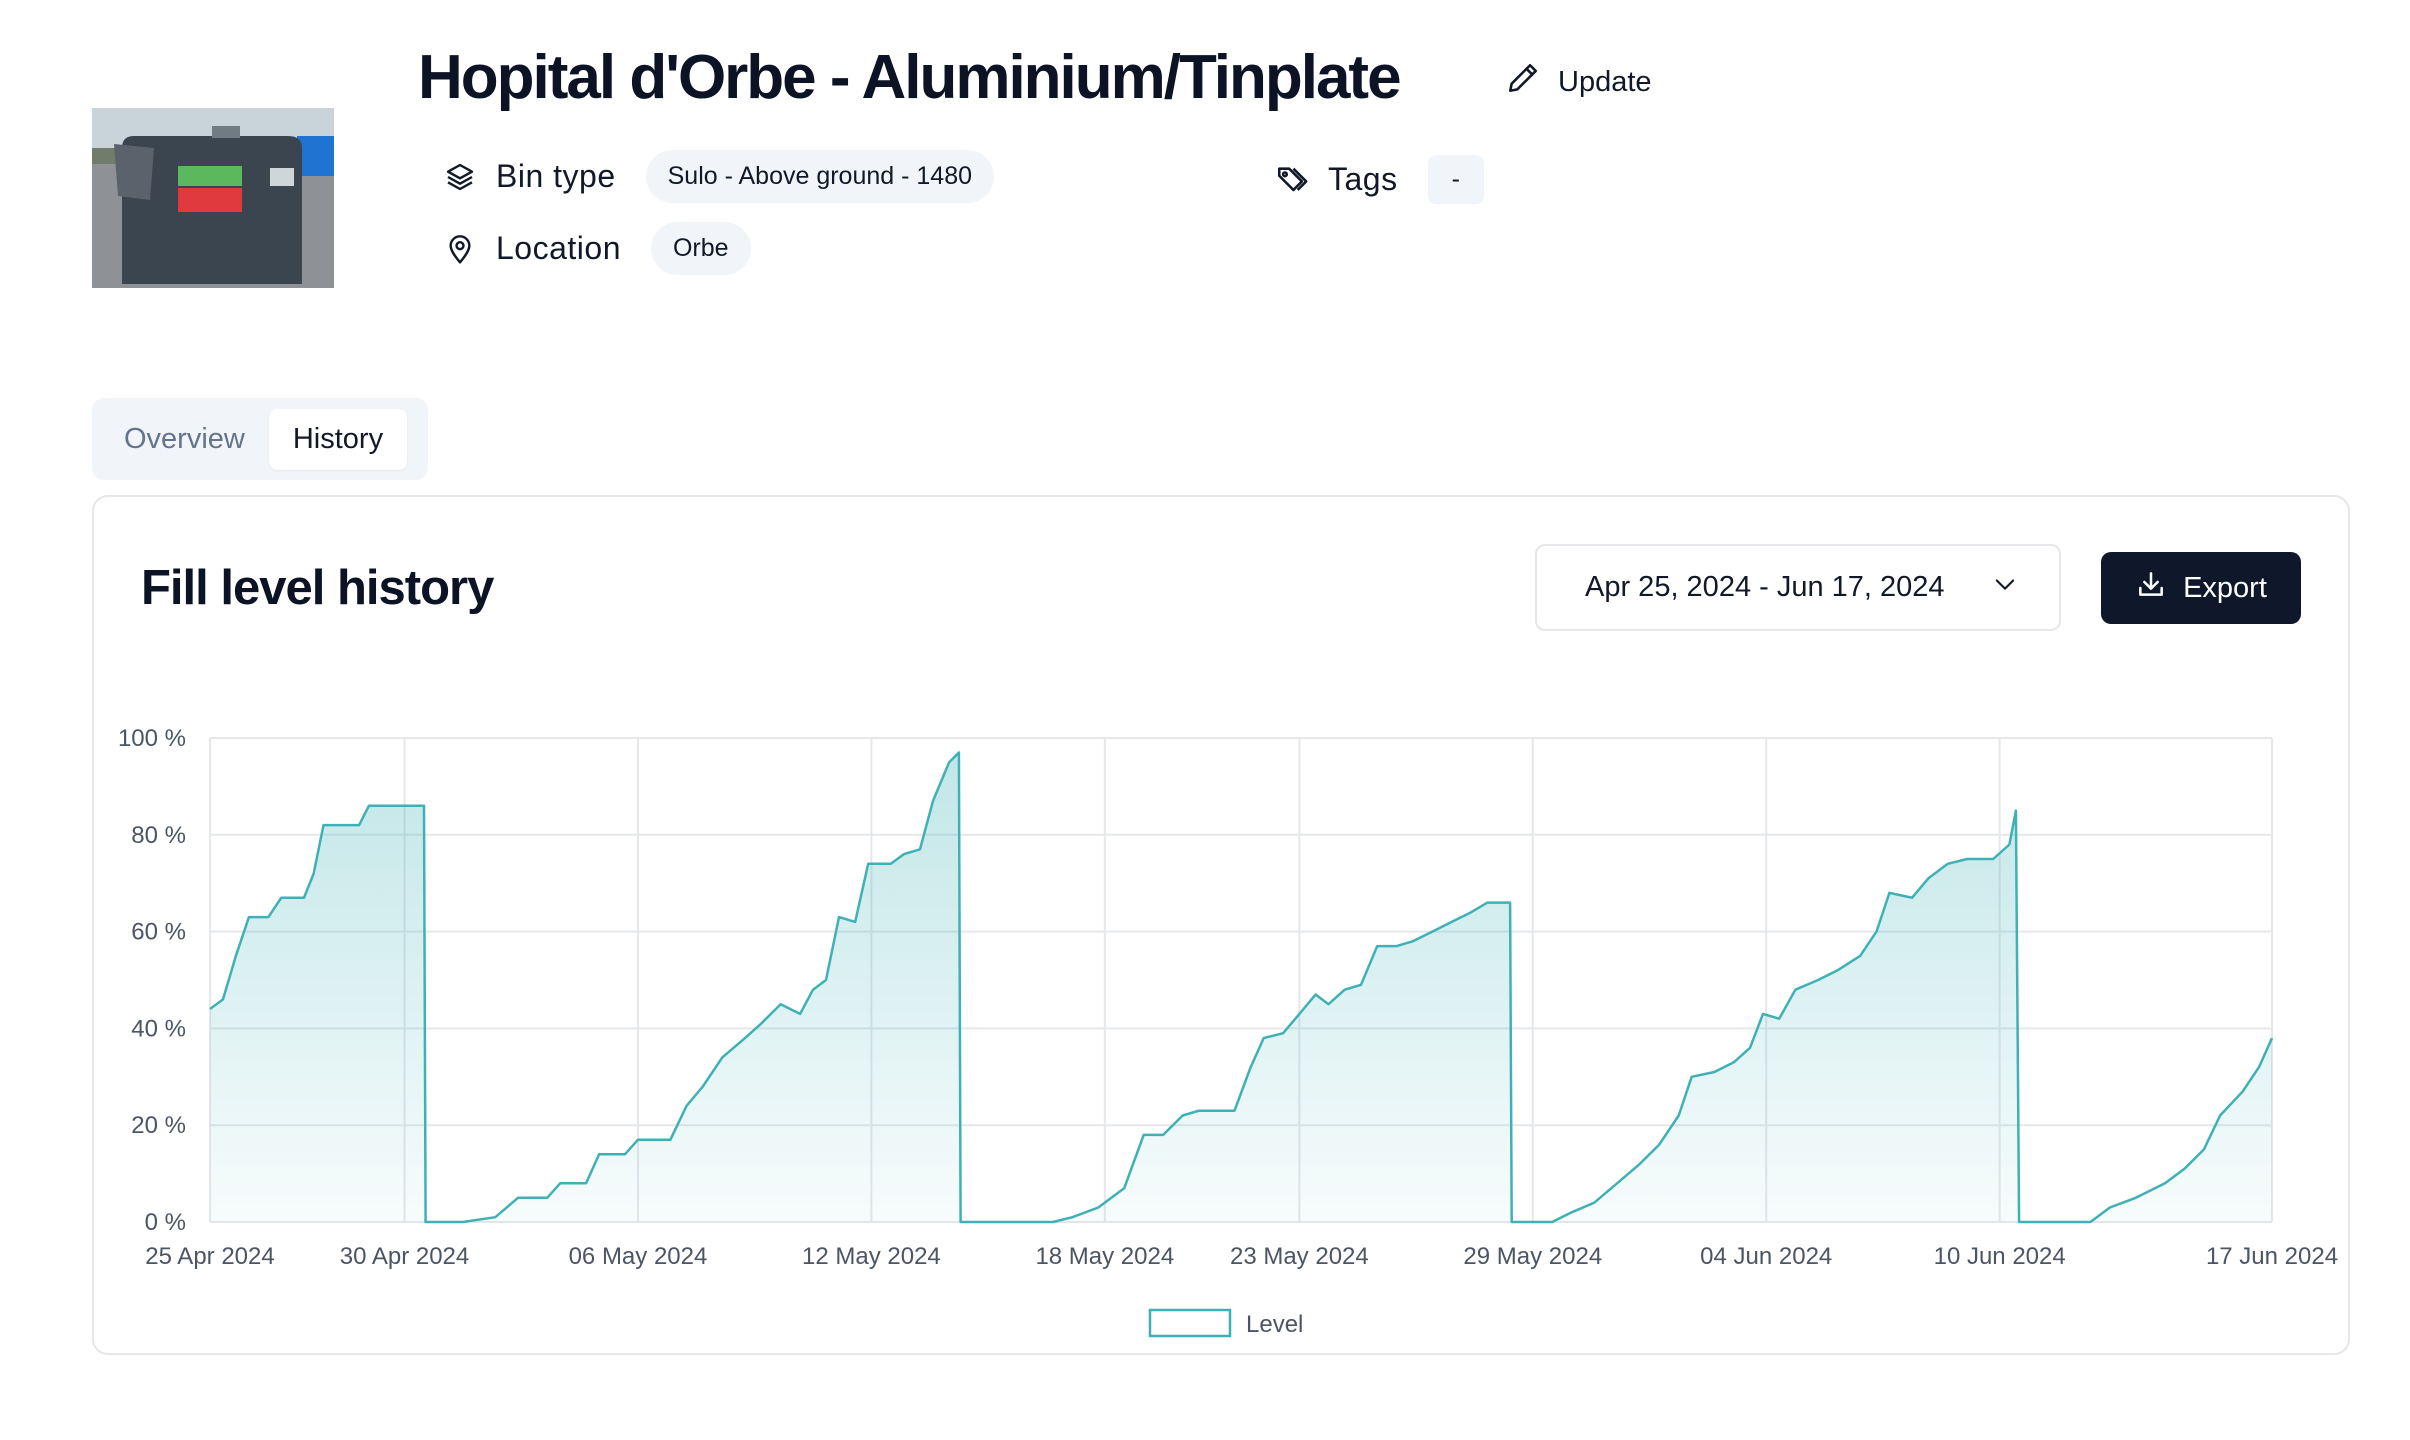 The height and width of the screenshot is (1440, 2410). Describe the element at coordinates (338, 439) in the screenshot. I see `tab-history: History` at that location.